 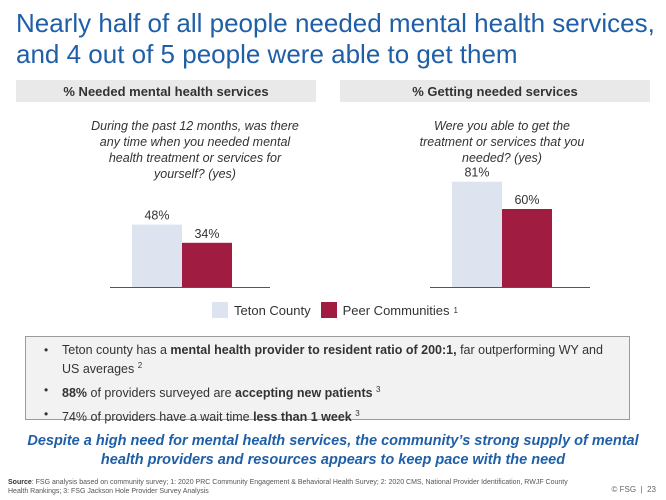 What do you see at coordinates (304, 393) in the screenshot?
I see `finding-2-bold: accepting new patients` at bounding box center [304, 393].